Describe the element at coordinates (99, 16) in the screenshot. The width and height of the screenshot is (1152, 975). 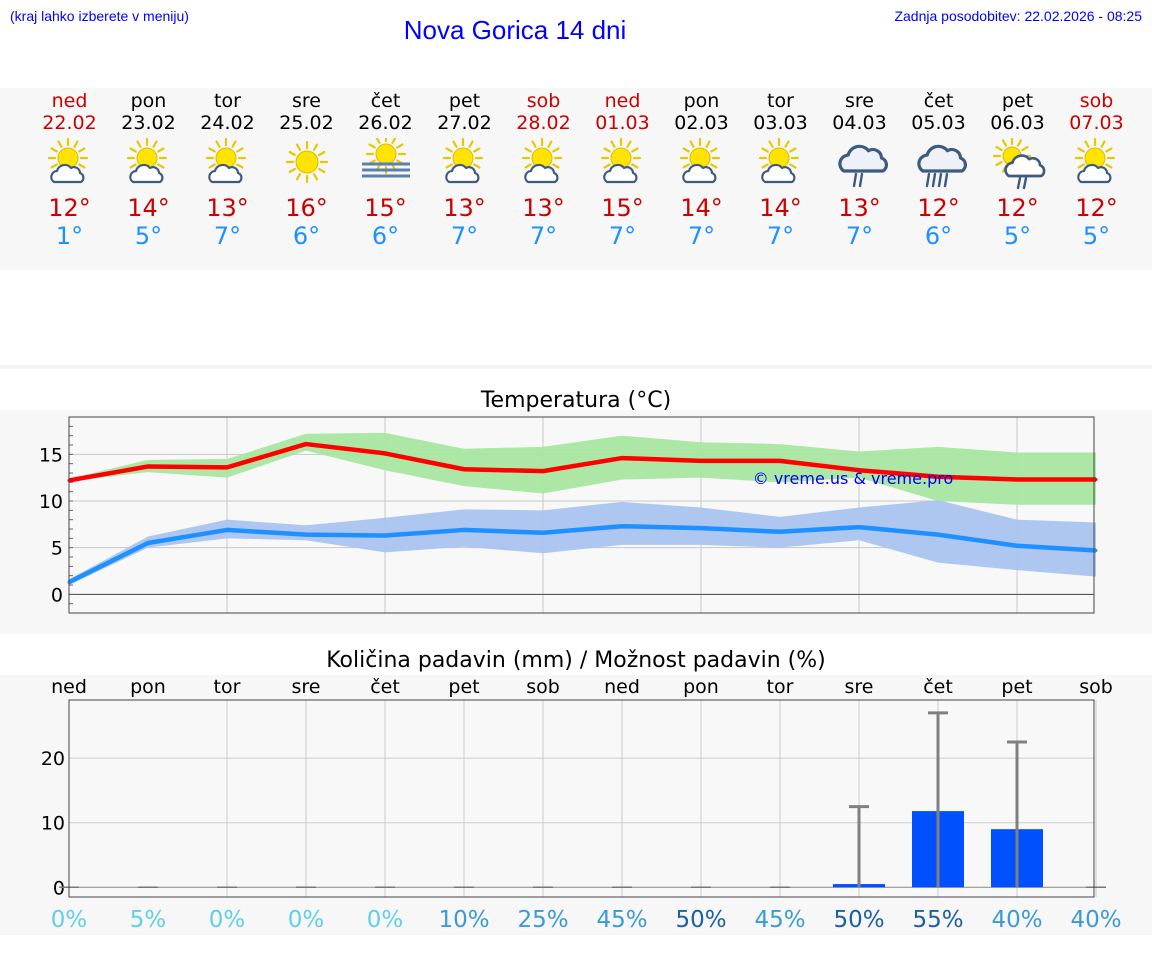
I see `region-hint: (kraj lahko izberete v meniju)` at that location.